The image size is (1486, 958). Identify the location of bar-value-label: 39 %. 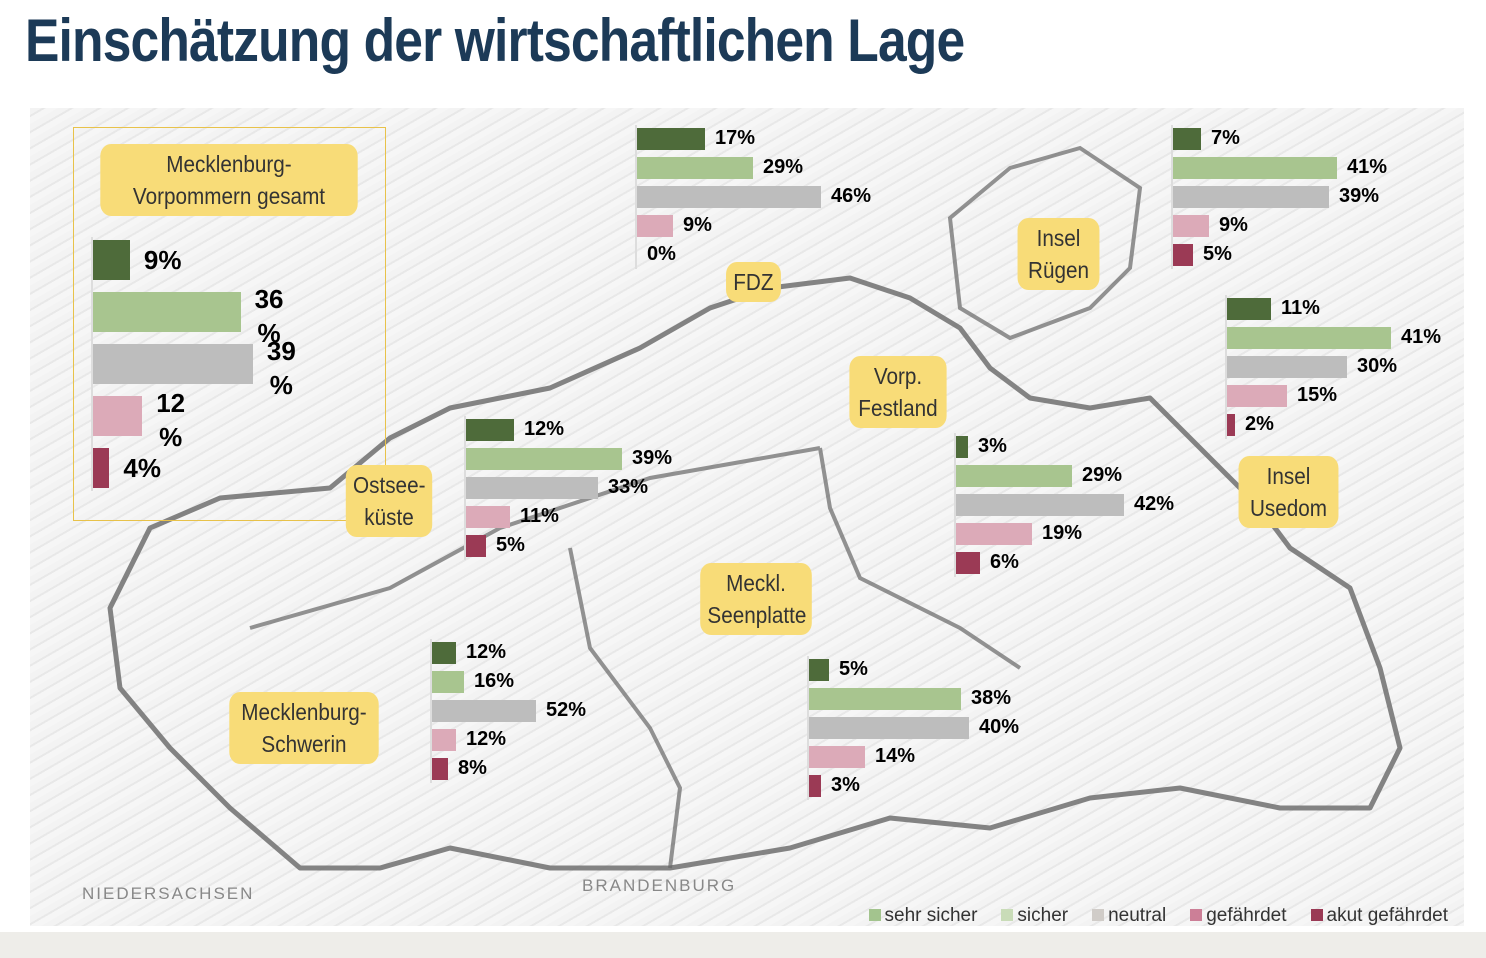
(281, 368).